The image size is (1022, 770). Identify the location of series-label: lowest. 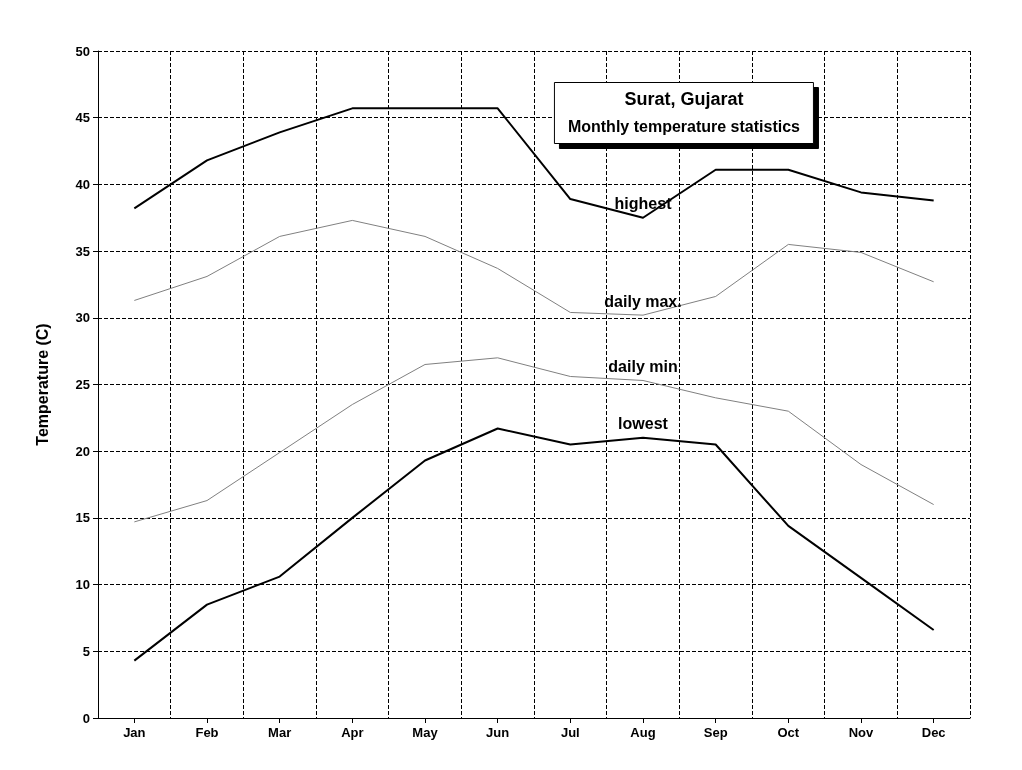
(643, 424).